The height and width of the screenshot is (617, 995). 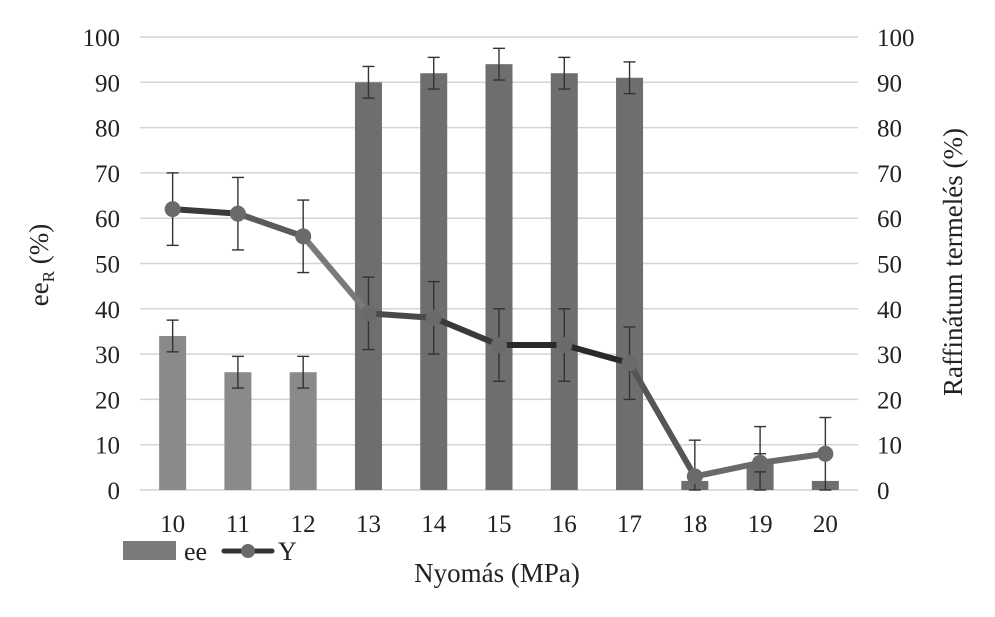 What do you see at coordinates (102, 38) in the screenshot?
I see `left-tick-label: 100` at bounding box center [102, 38].